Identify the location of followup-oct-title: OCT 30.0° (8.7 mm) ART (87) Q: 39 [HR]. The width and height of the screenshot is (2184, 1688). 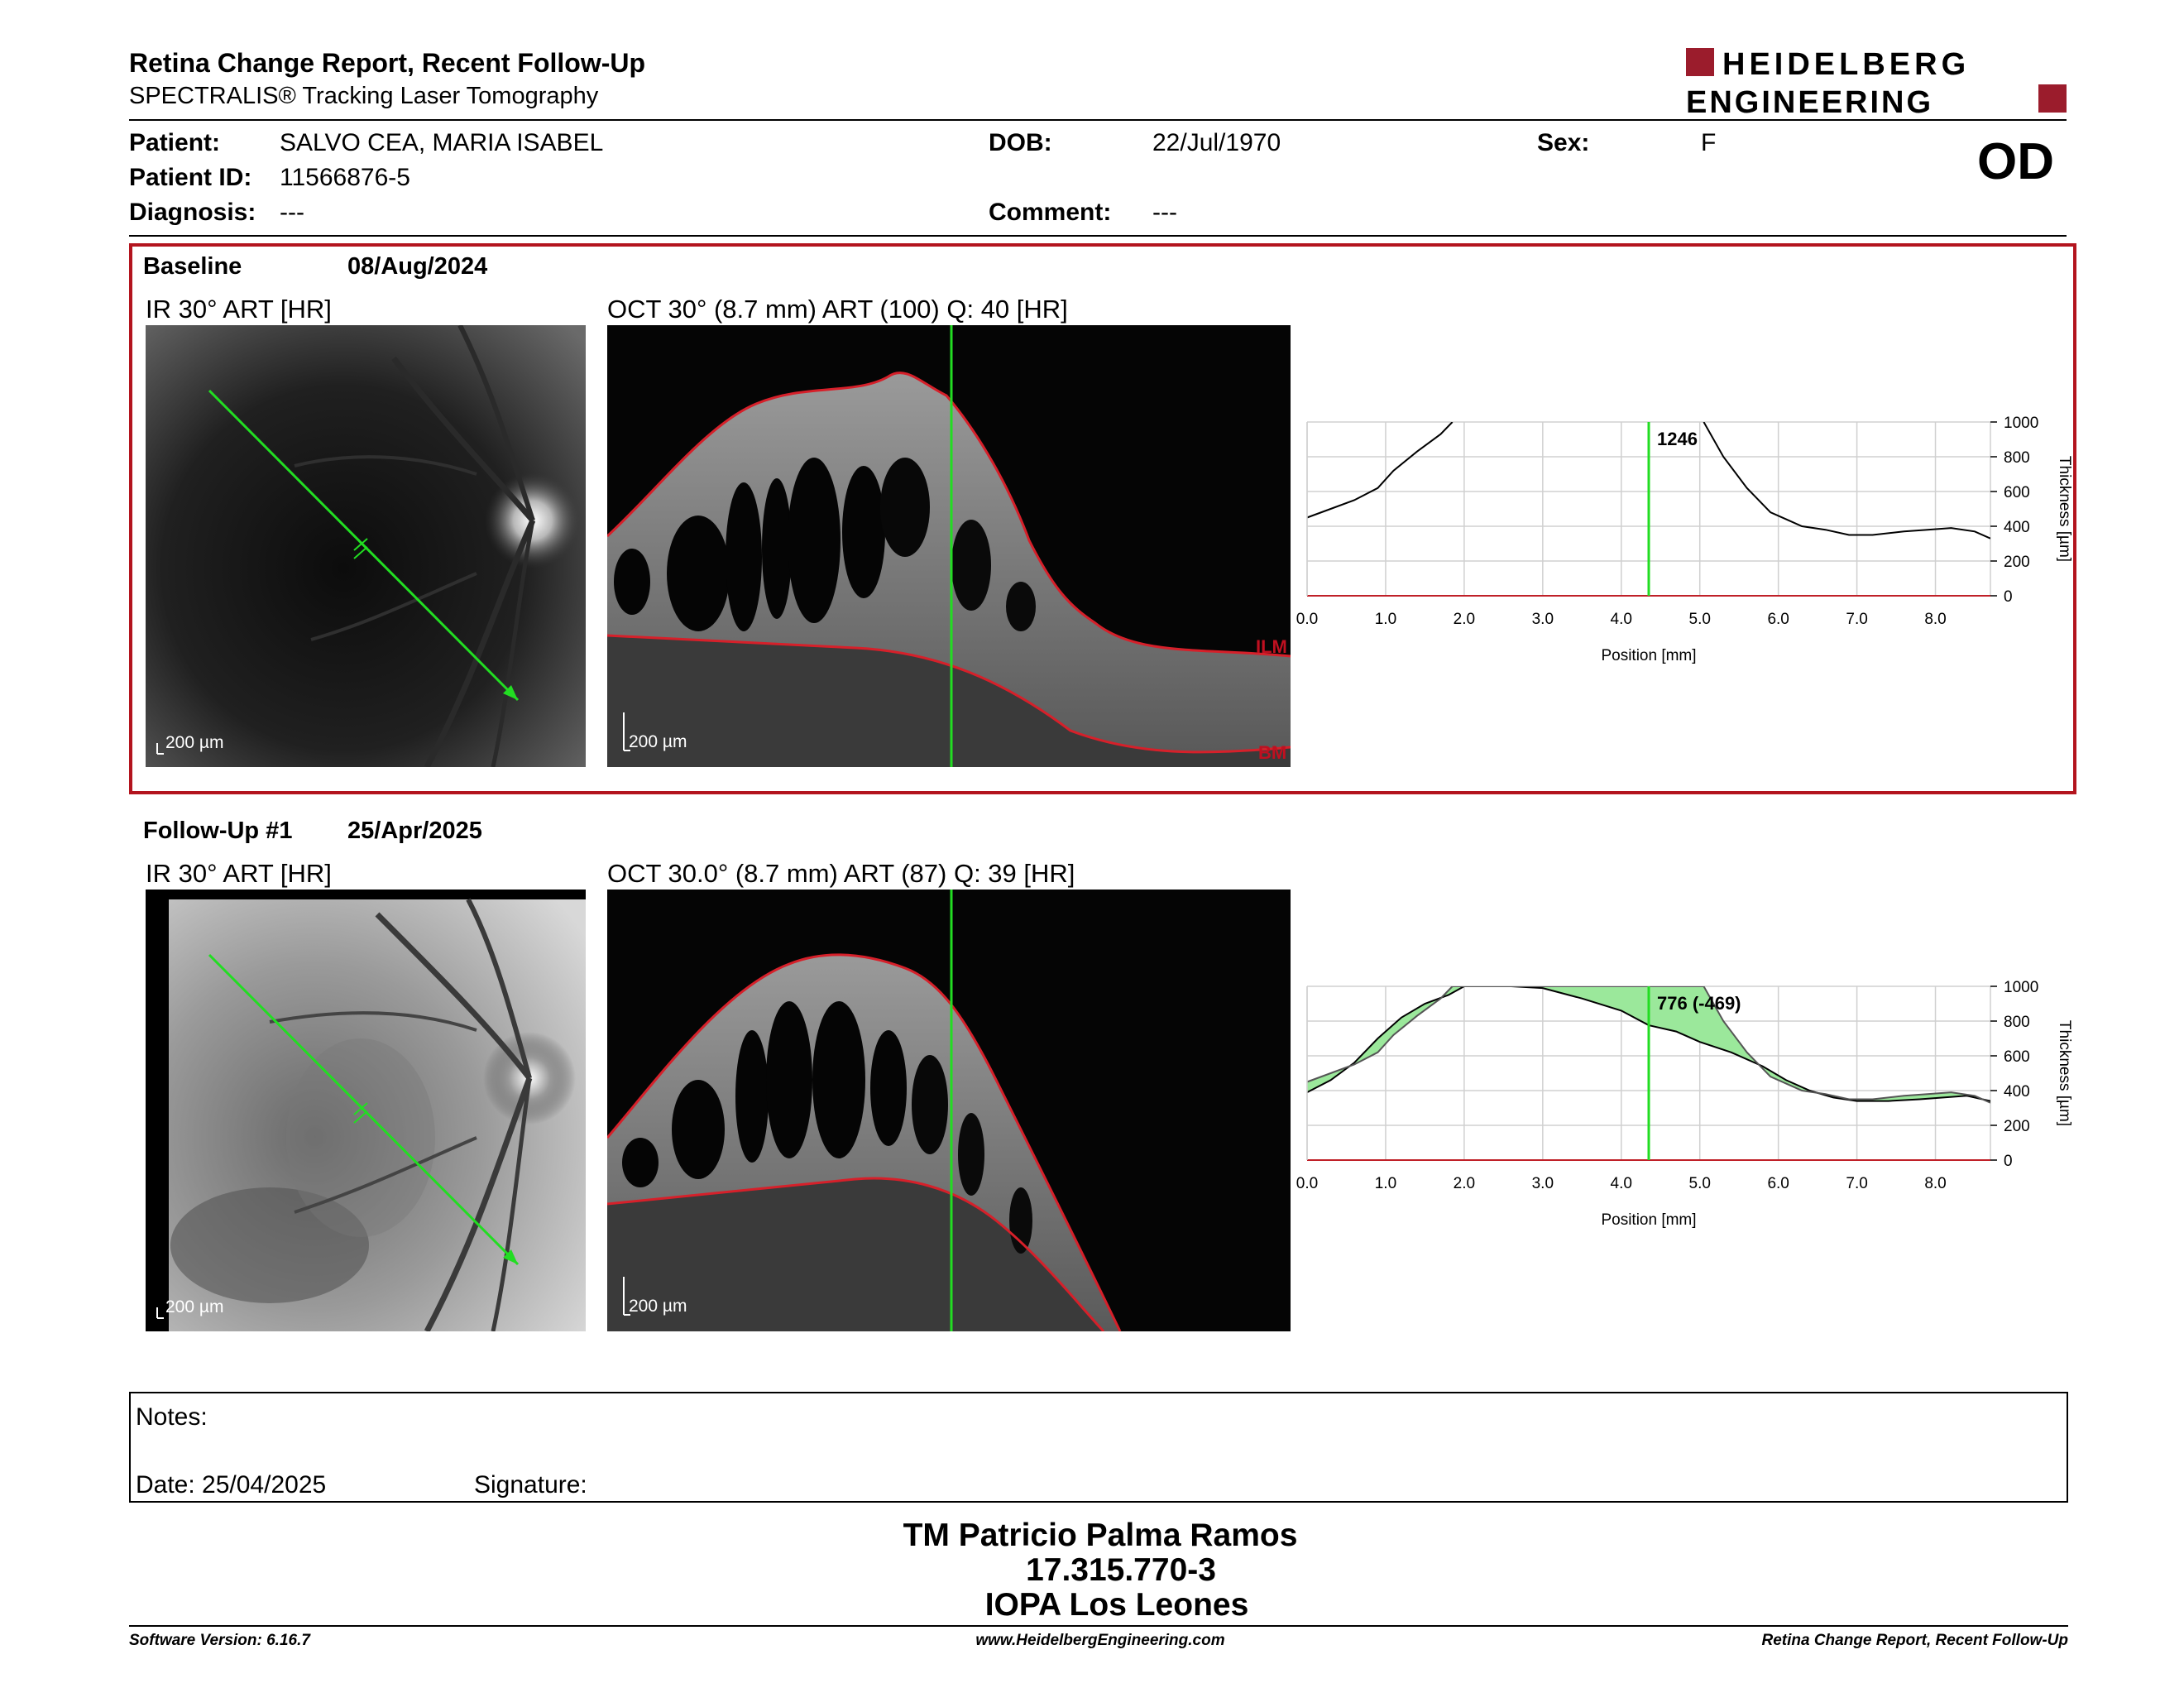
(841, 873).